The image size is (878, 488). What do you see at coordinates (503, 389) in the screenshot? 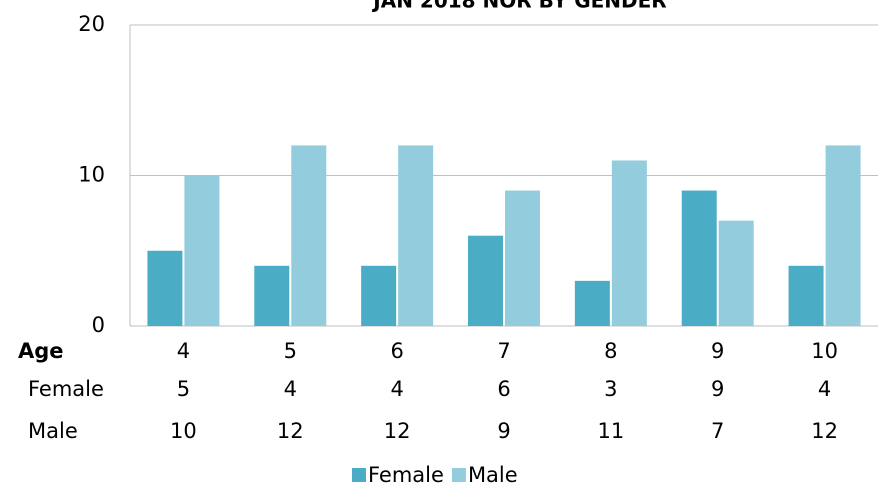
I see `table-value: 6` at bounding box center [503, 389].